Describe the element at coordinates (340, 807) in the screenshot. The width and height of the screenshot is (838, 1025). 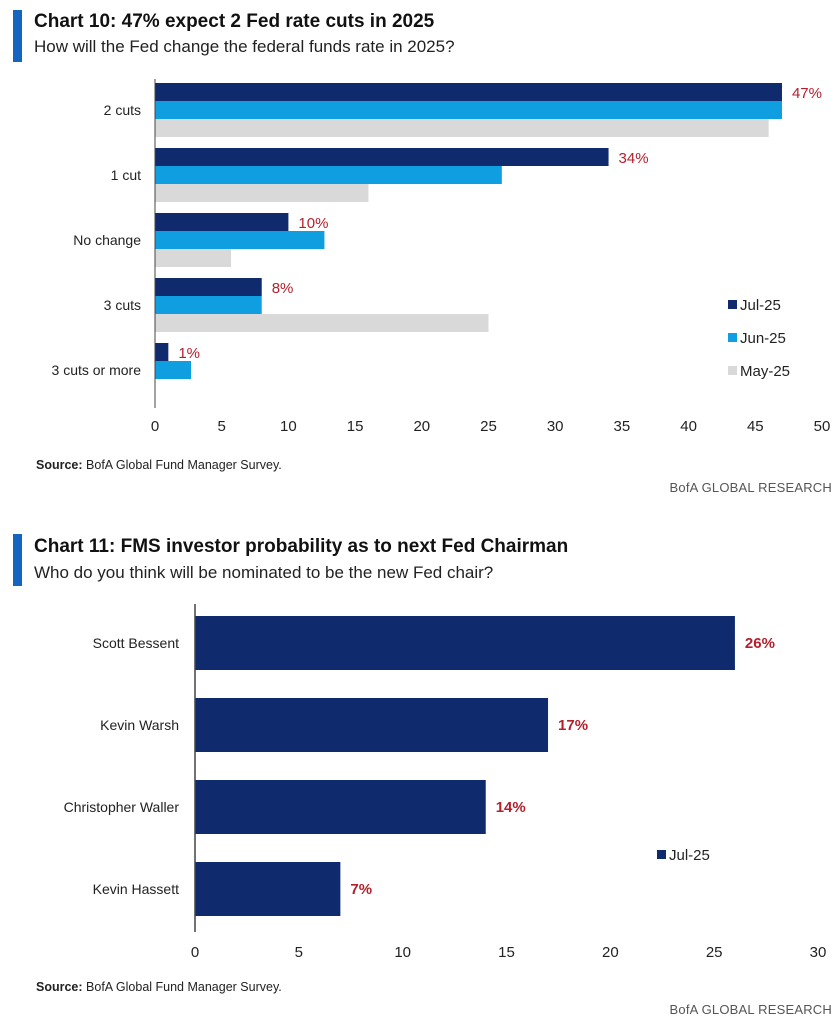
I see `bar-christopher-waller` at that location.